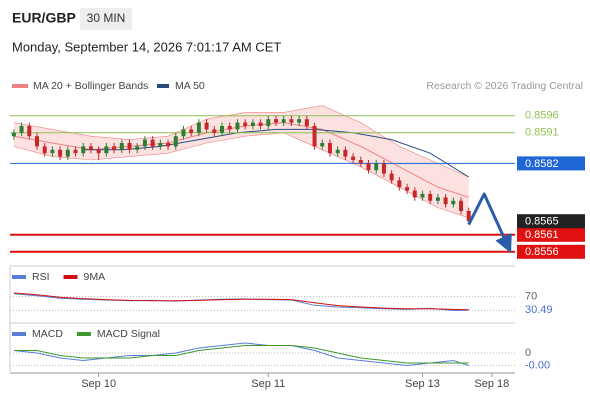  What do you see at coordinates (489, 223) in the screenshot?
I see `forecast-arrow` at bounding box center [489, 223].